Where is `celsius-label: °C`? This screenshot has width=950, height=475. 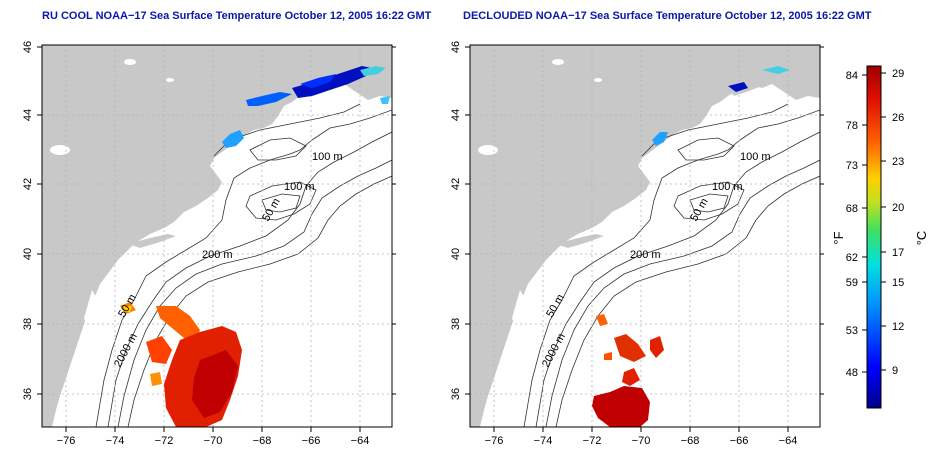
celsius-label: °C is located at coordinates (921, 238).